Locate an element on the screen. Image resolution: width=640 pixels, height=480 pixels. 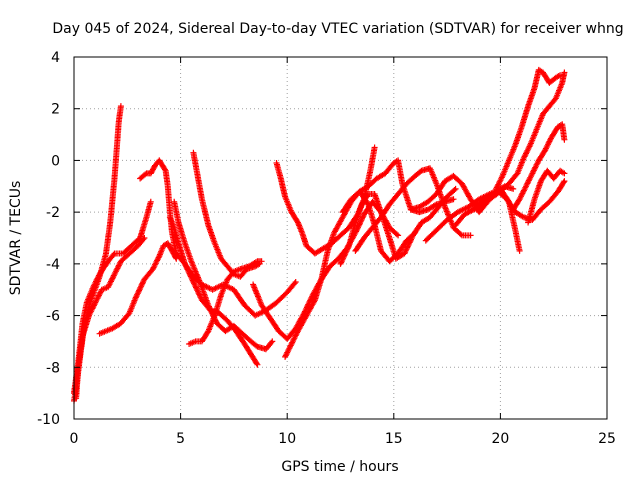
y-tick-label: -4 is located at coordinates (53, 265).